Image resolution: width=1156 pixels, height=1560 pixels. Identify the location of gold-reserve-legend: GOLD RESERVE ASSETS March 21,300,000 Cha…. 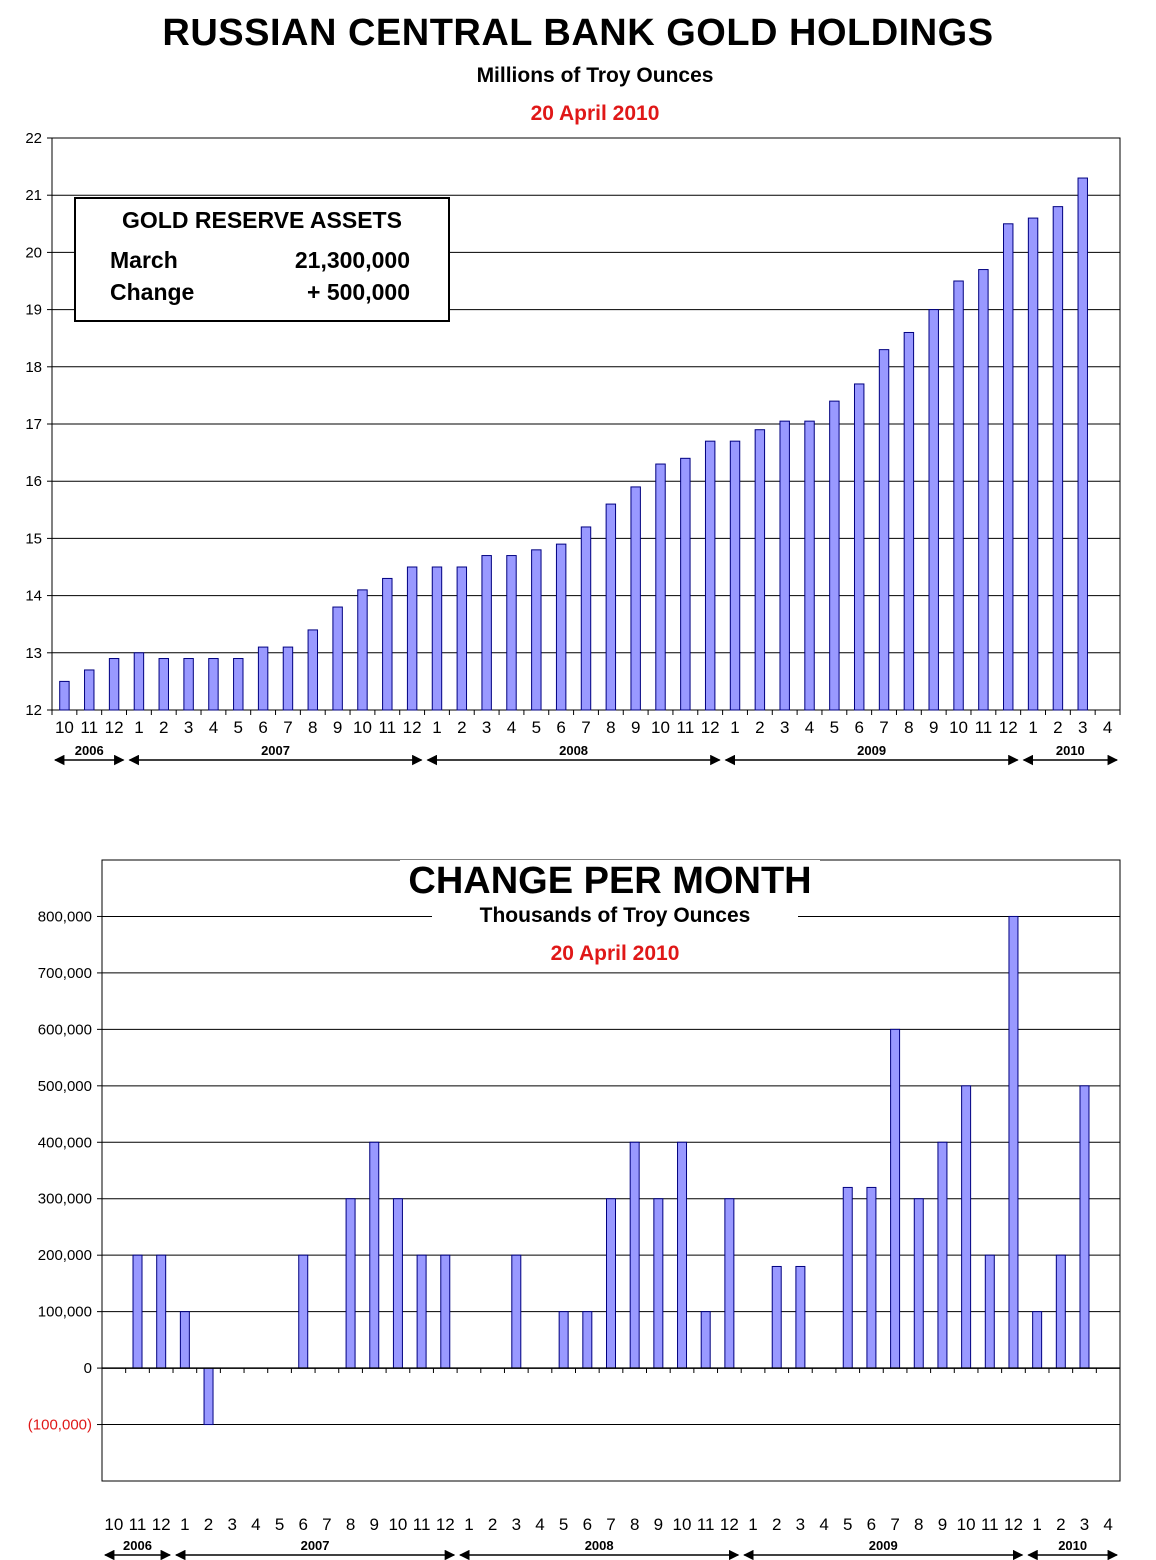
(262, 259).